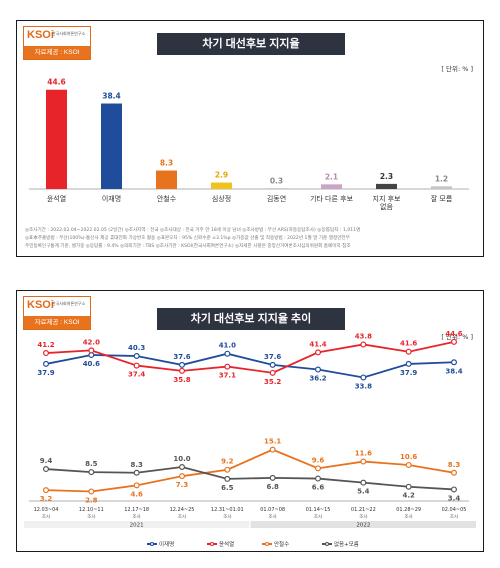 This screenshot has height=568, width=500. I want to click on series-1-label-7: 43.8, so click(363, 336).